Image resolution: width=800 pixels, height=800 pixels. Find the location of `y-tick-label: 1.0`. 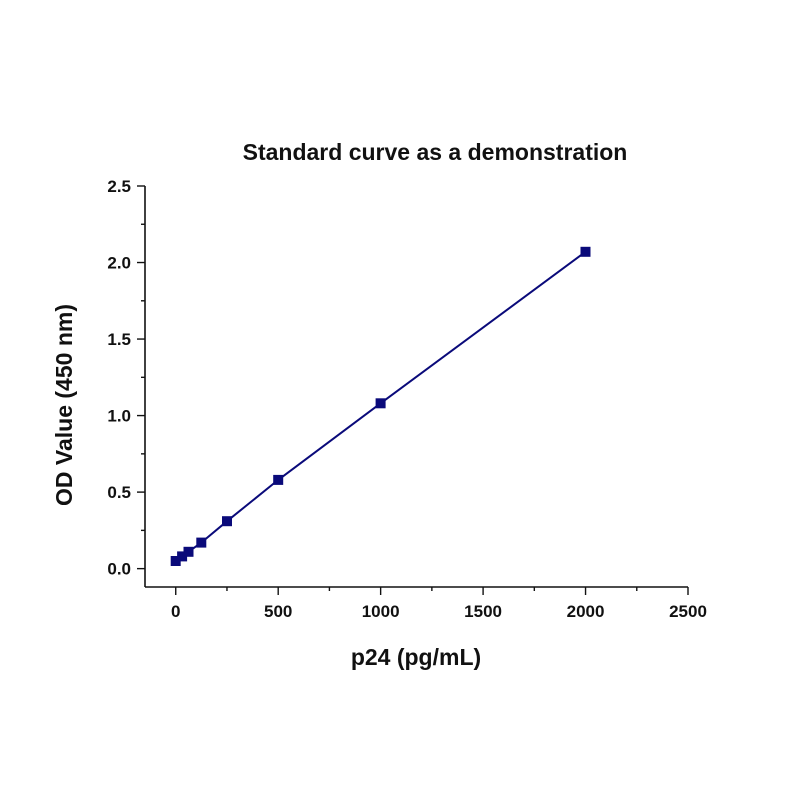

y-tick-label: 1.0 is located at coordinates (119, 416).